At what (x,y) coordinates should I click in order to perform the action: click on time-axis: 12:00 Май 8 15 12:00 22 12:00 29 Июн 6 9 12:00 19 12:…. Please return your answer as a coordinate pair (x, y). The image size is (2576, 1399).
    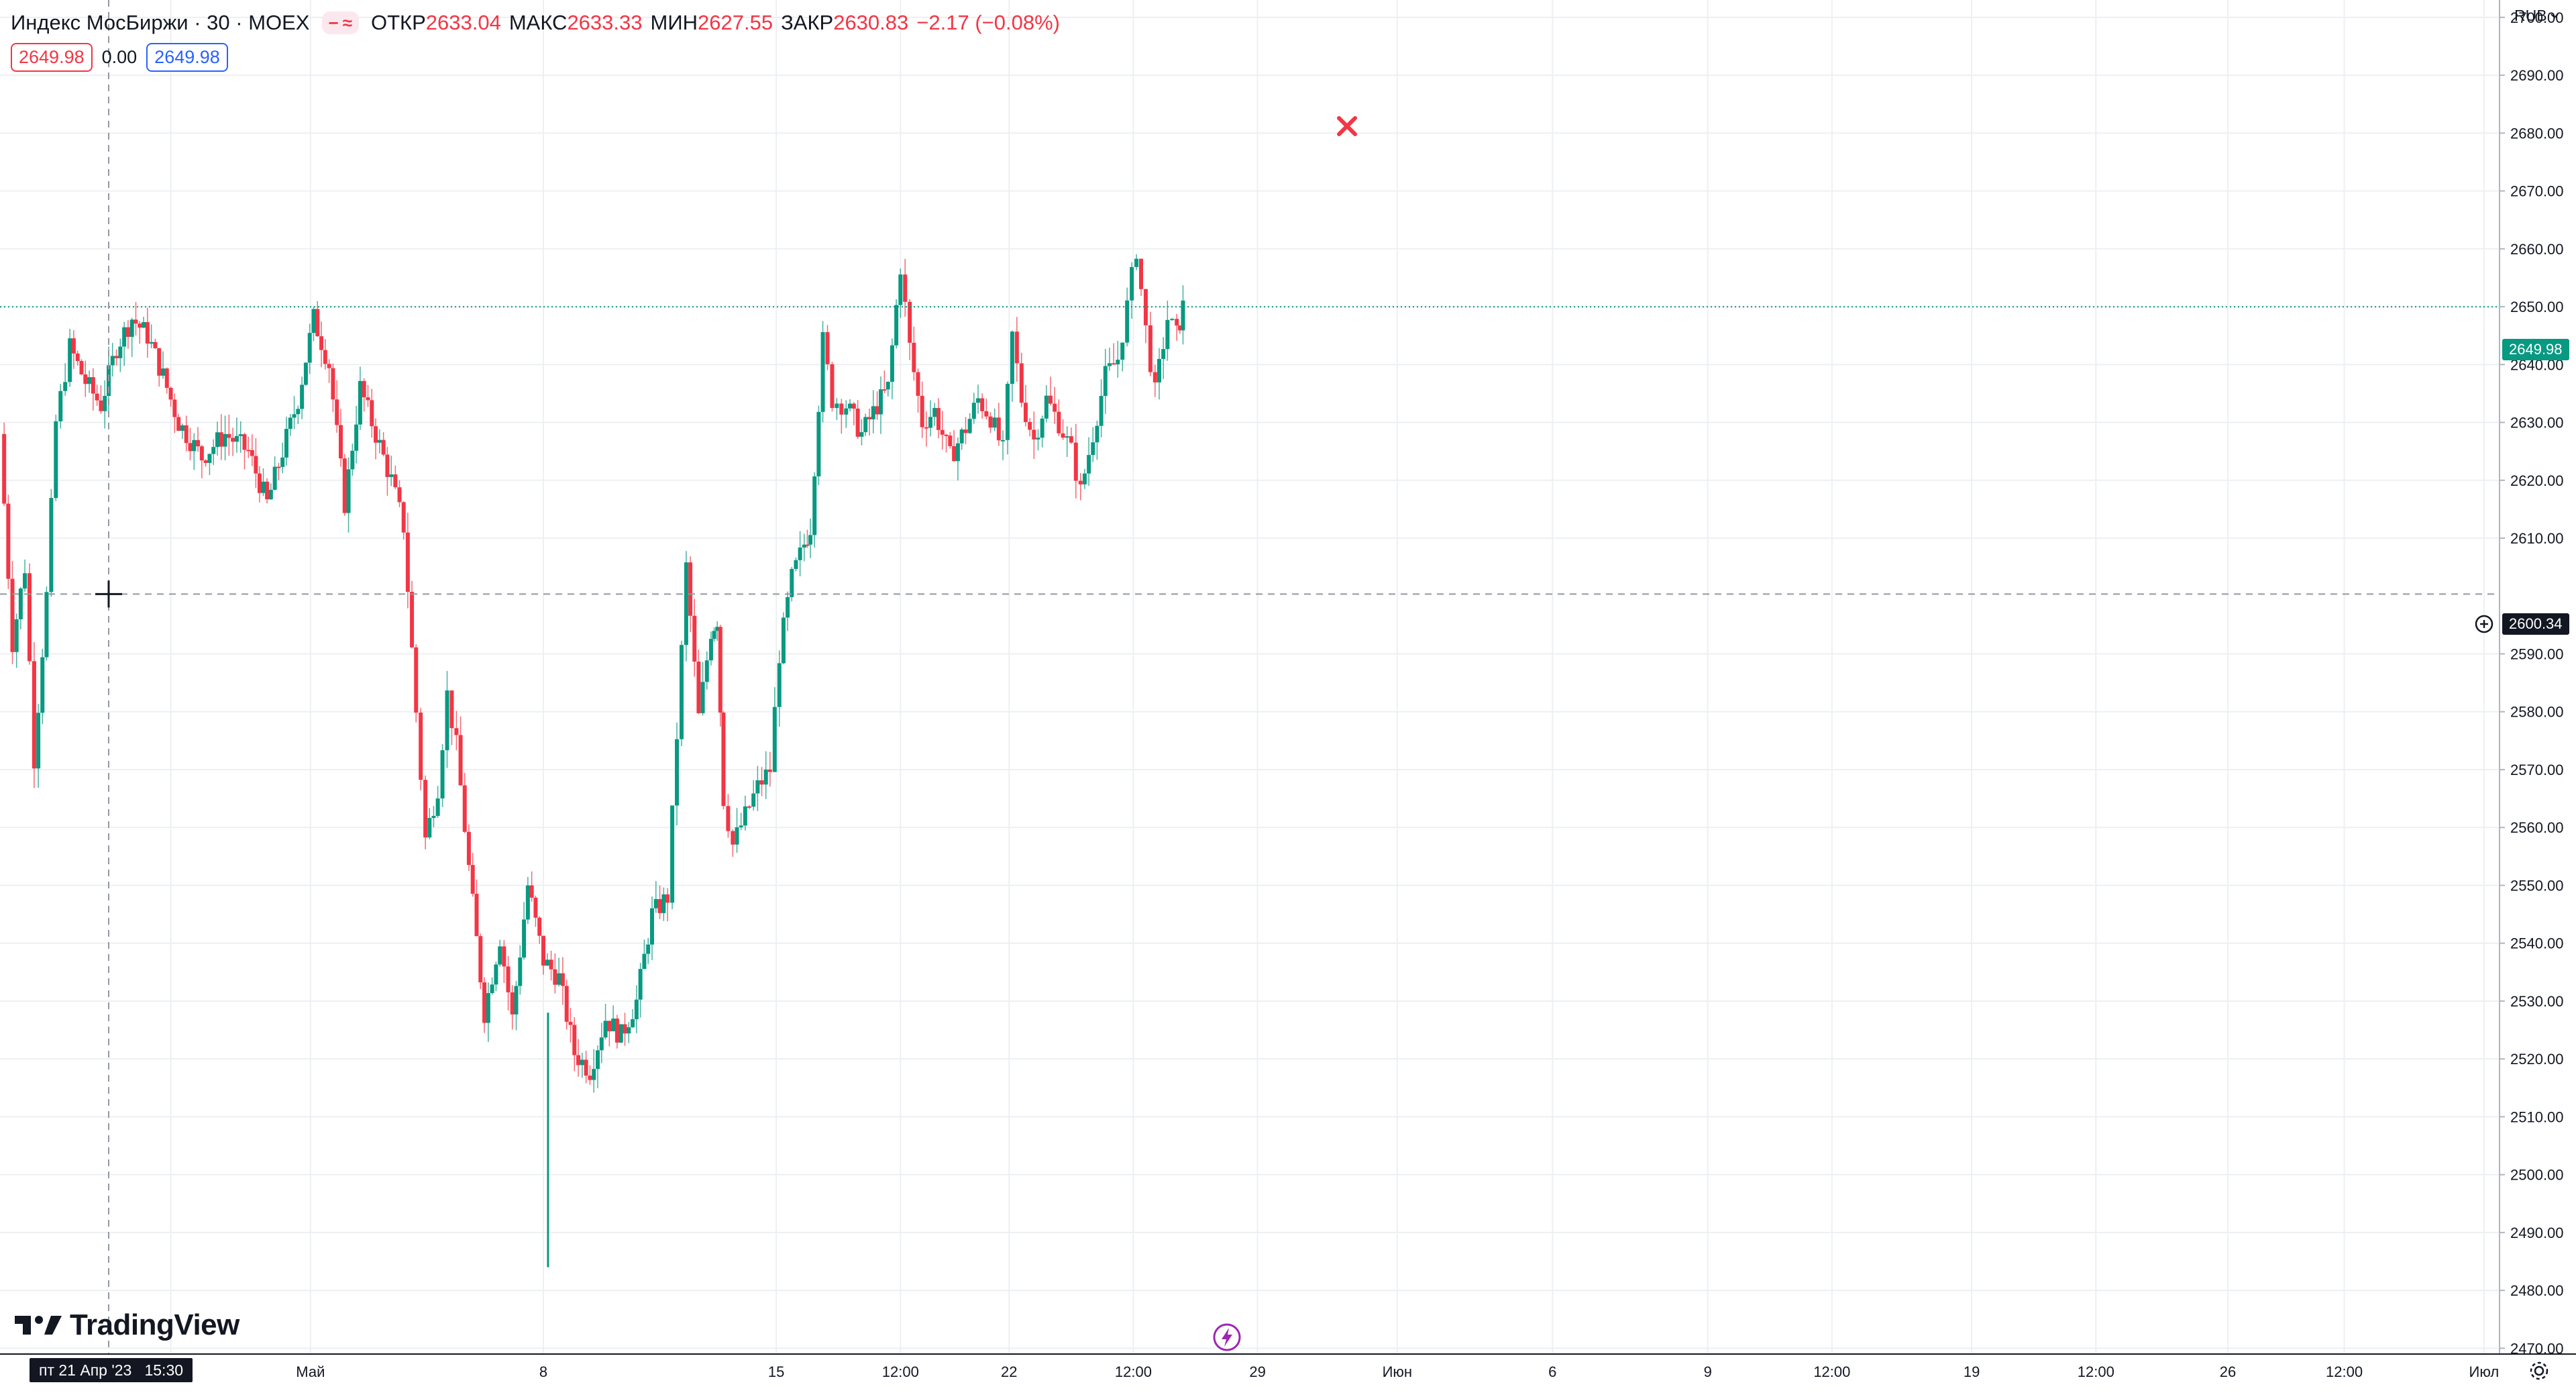
    Looking at the image, I should click on (1288, 1366).